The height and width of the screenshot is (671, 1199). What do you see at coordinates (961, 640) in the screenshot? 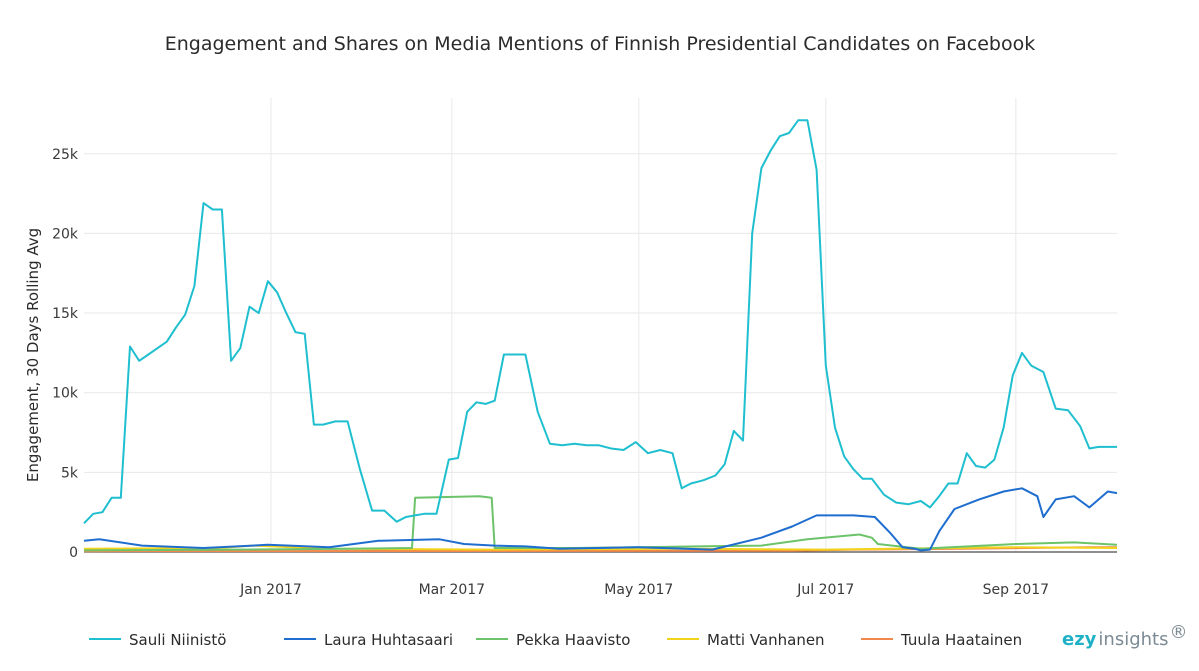
I see `legend-label: Tuula Haatainen` at bounding box center [961, 640].